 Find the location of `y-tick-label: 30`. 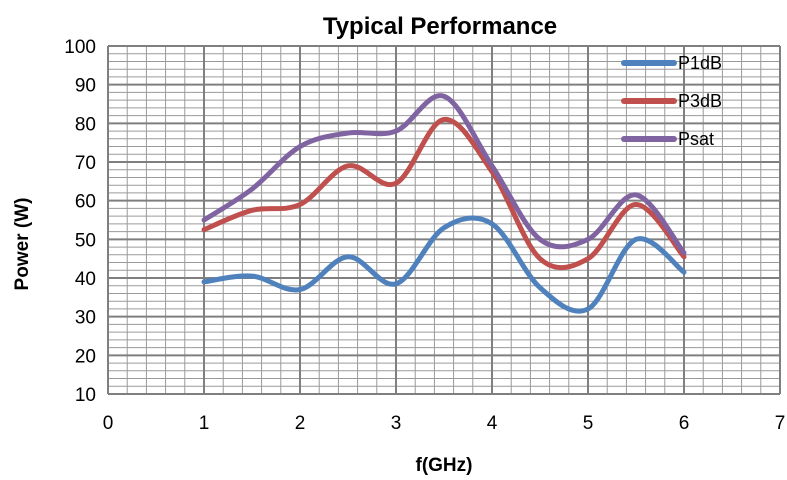

y-tick-label: 30 is located at coordinates (85, 318).